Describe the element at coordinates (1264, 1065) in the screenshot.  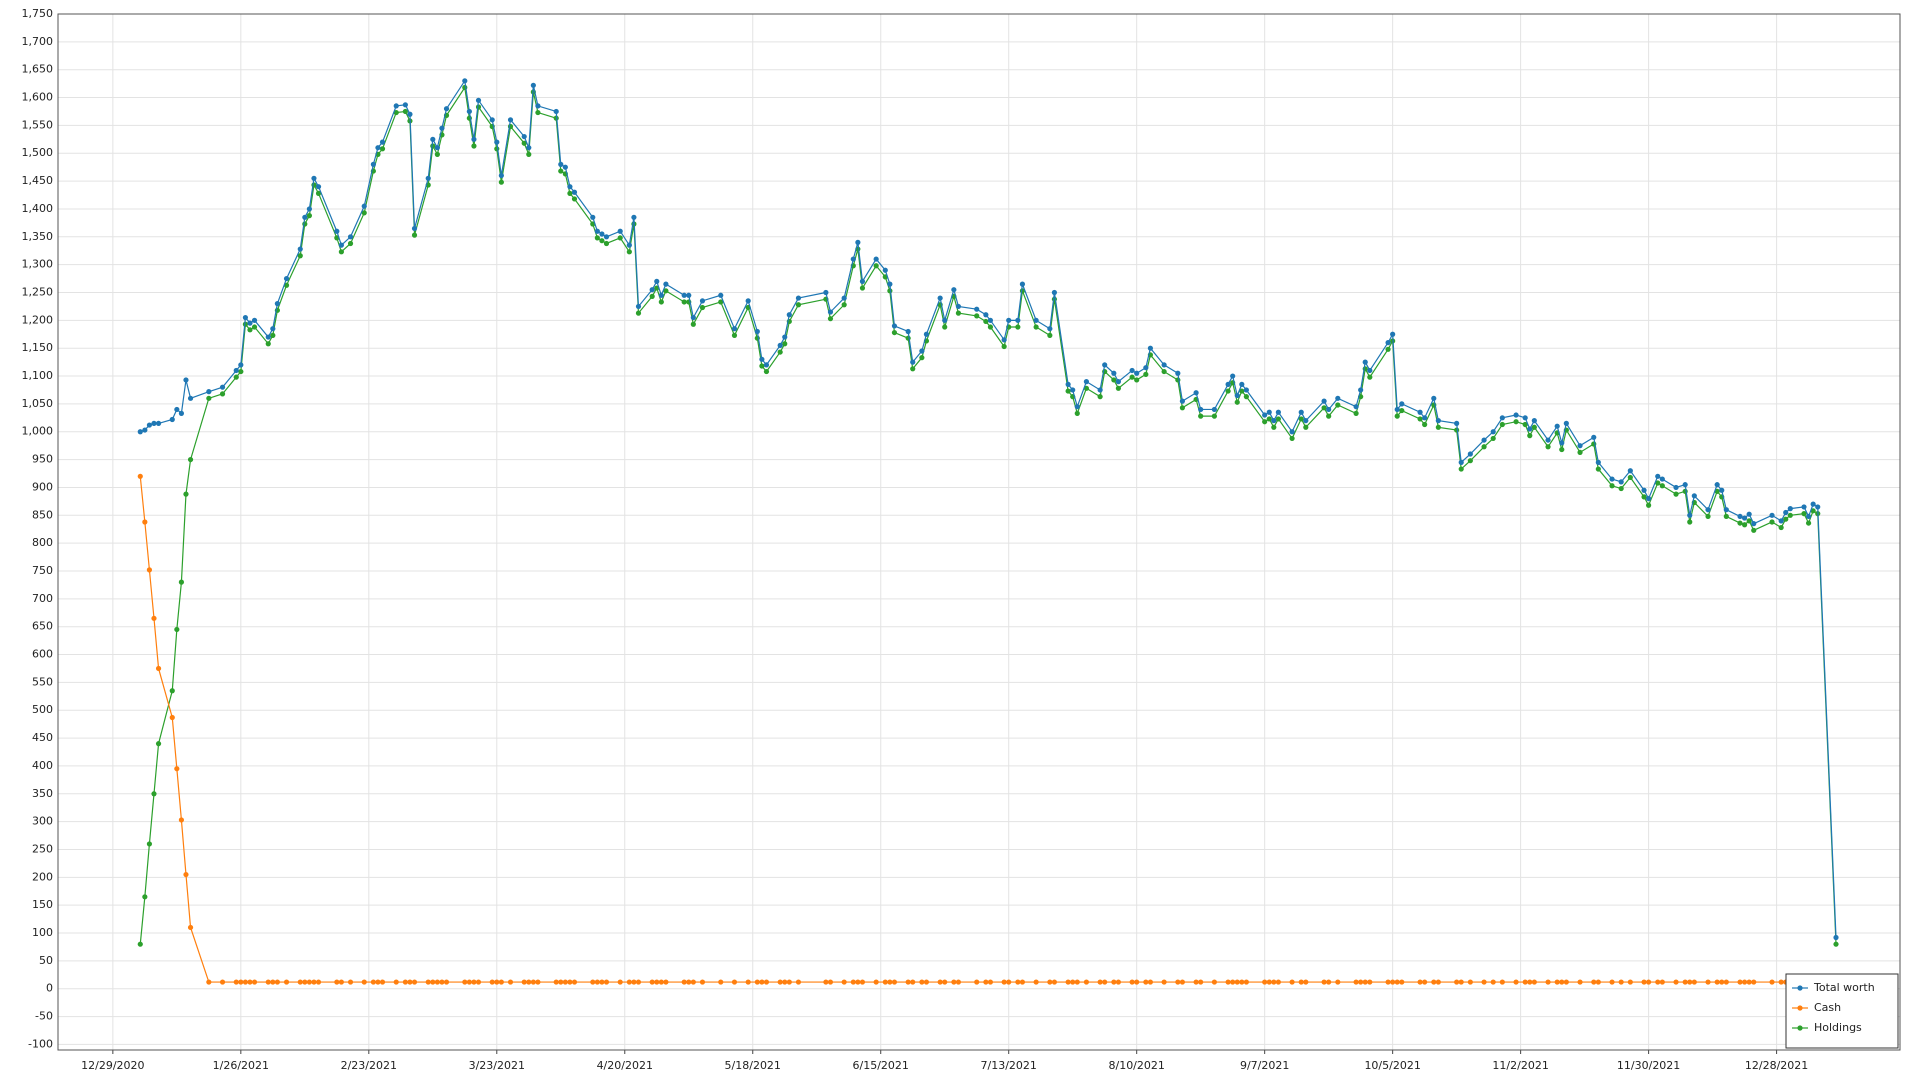
I see `x-tick-label: 9/7/2021` at that location.